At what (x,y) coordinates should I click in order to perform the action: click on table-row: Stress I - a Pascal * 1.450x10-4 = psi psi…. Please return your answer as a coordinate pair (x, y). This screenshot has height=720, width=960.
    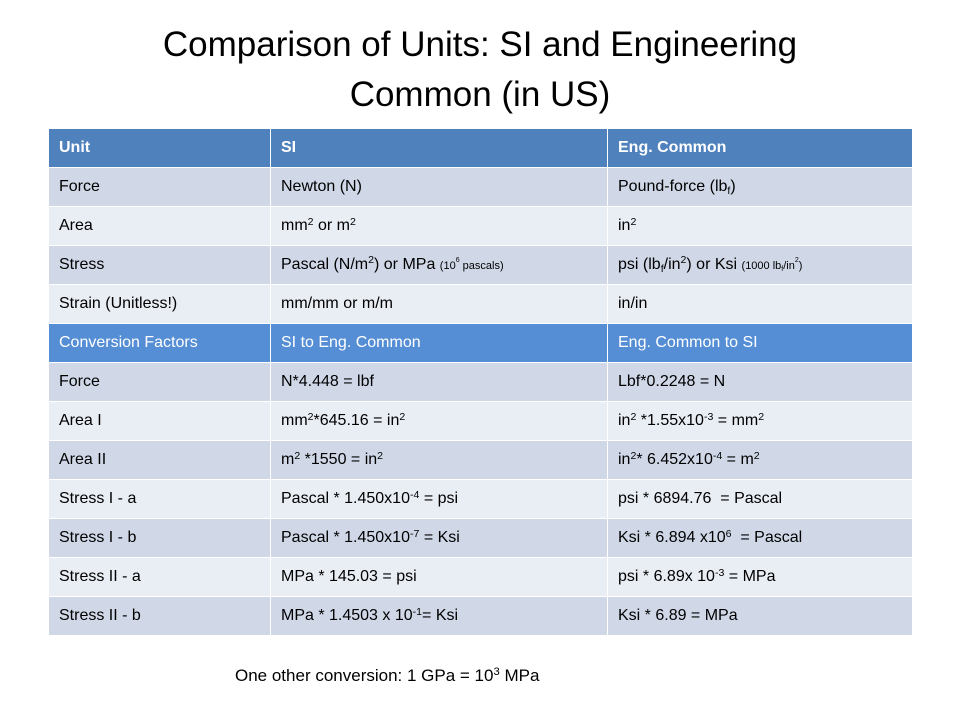
    Looking at the image, I should click on (480, 499).